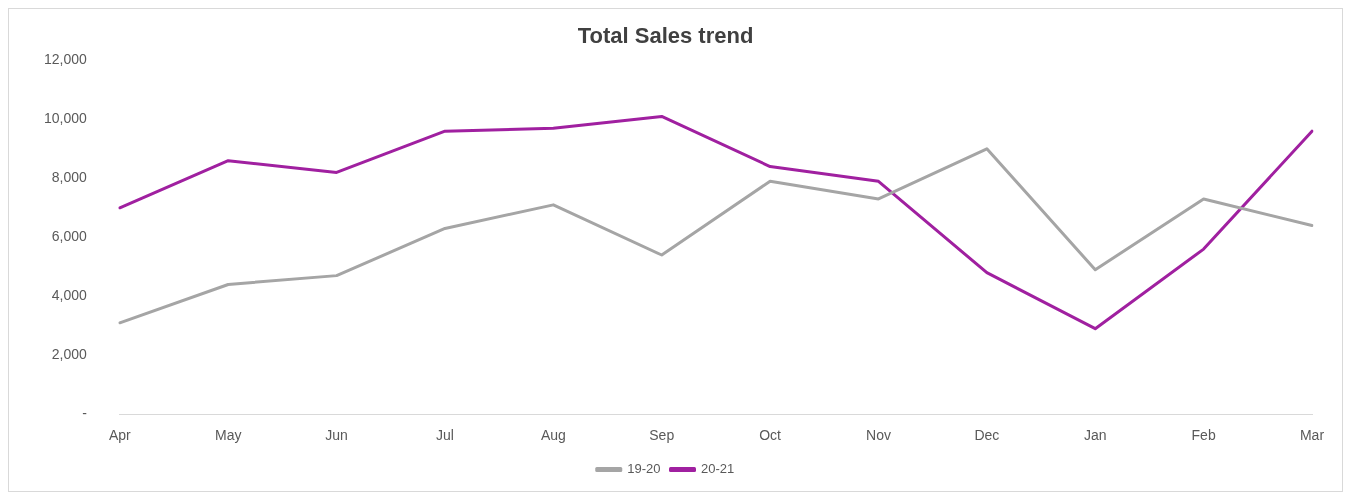 This screenshot has width=1353, height=500. Describe the element at coordinates (65, 118) in the screenshot. I see `y-tick-label: 10,000` at that location.